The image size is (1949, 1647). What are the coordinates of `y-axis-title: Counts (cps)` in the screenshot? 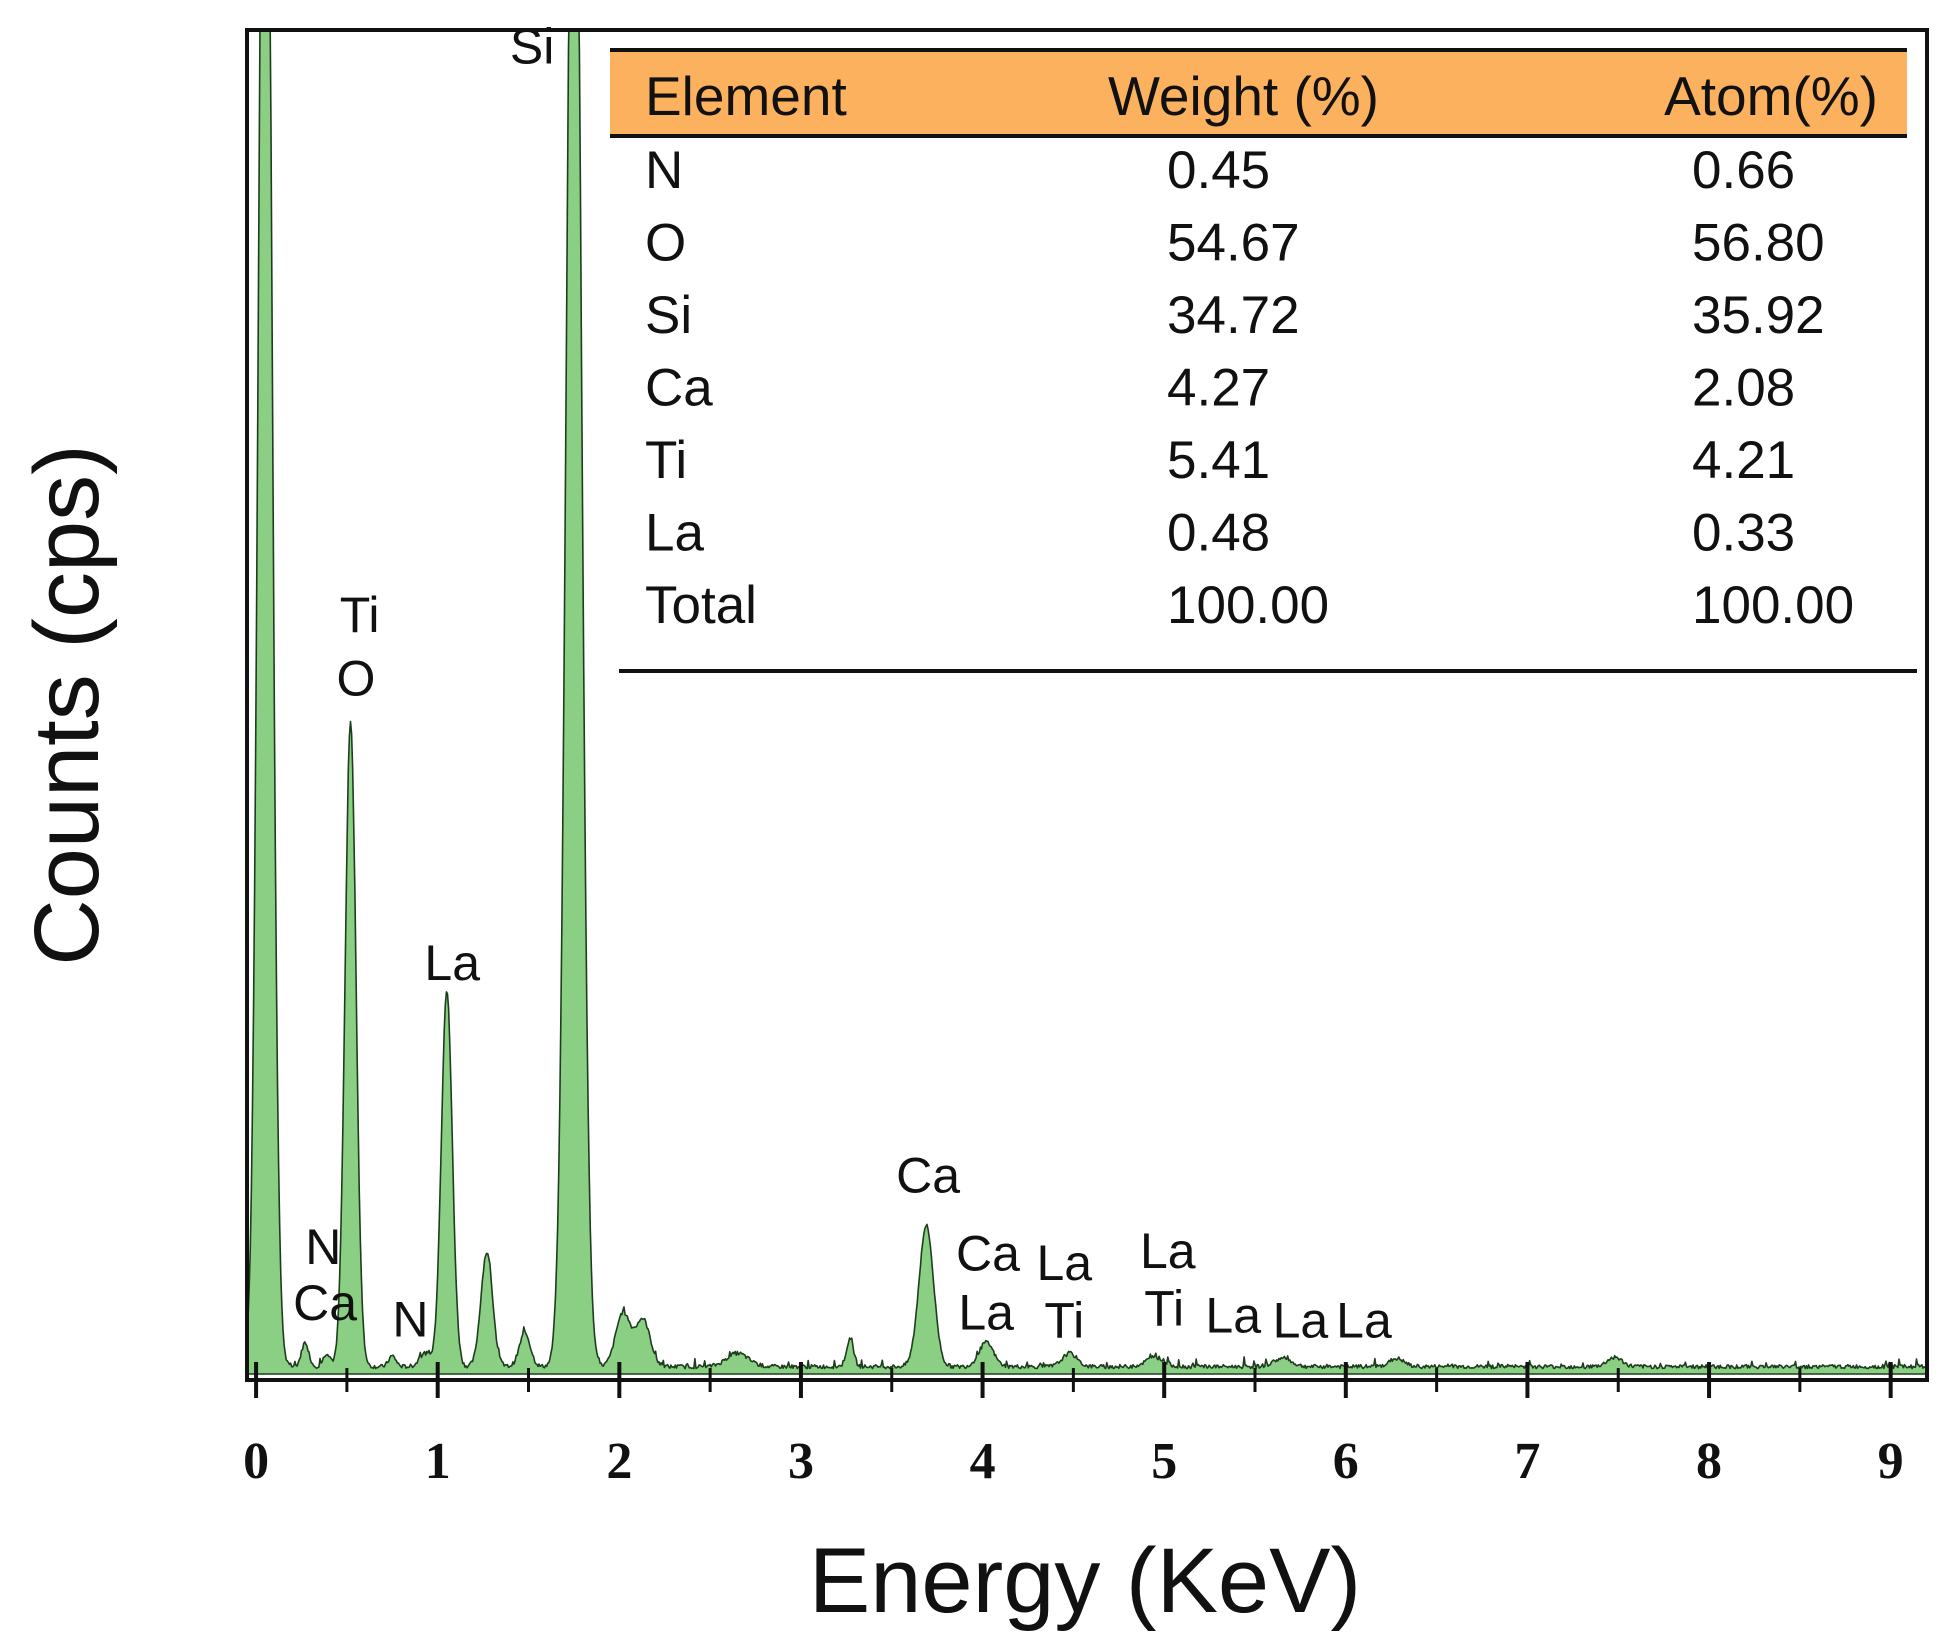 It's located at (67, 705).